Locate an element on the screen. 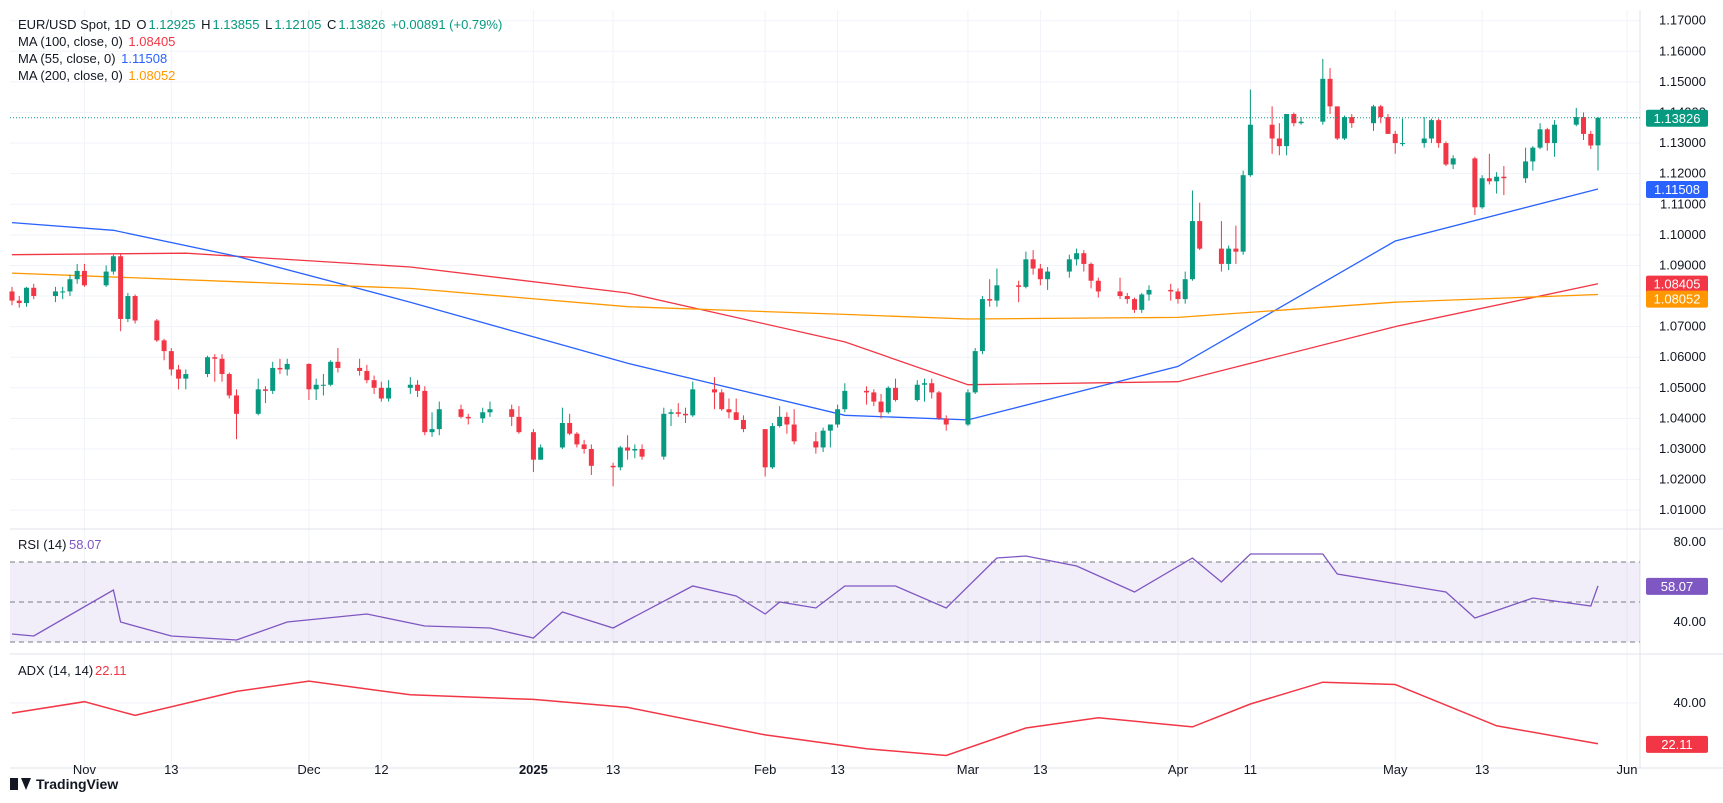 The height and width of the screenshot is (803, 1723). last-price-badge-bg is located at coordinates (1677, 118).